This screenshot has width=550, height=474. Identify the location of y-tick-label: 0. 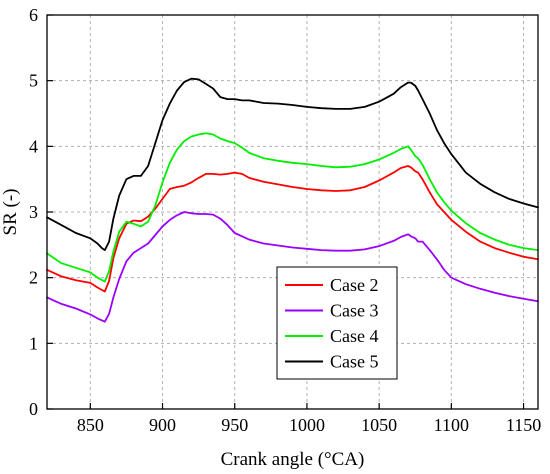
(33, 409).